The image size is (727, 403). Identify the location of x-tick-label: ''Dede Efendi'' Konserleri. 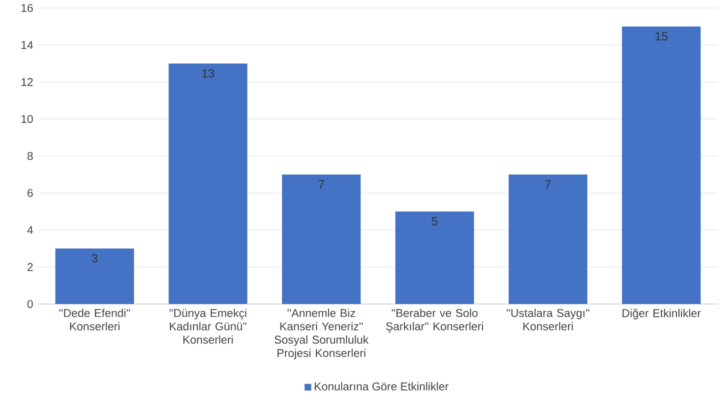
(94, 319).